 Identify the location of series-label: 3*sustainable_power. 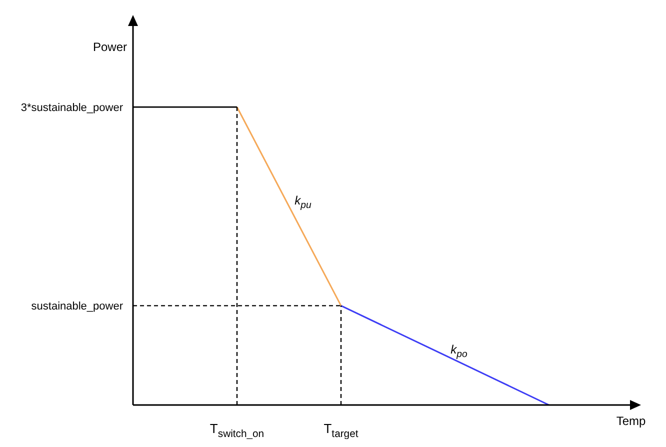
(72, 108).